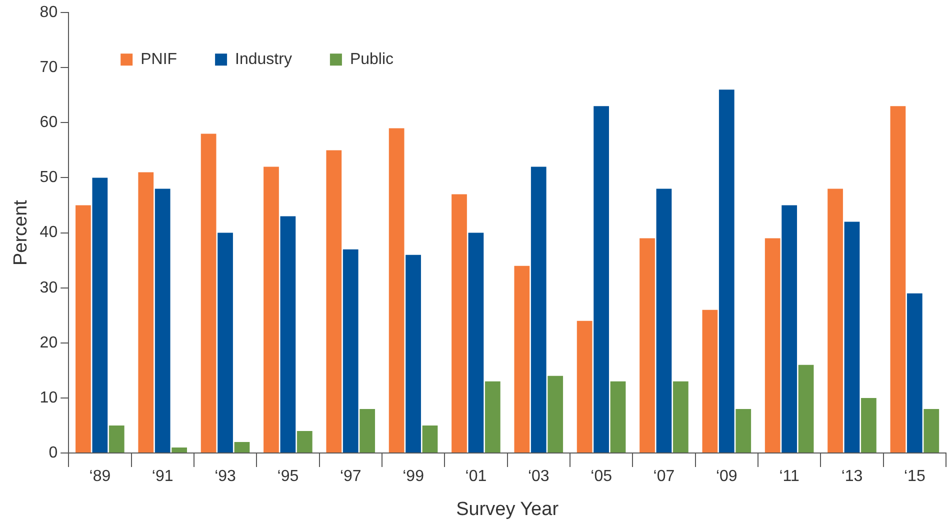  Describe the element at coordinates (476, 477) in the screenshot. I see `x-tick-label: ‘01` at that location.